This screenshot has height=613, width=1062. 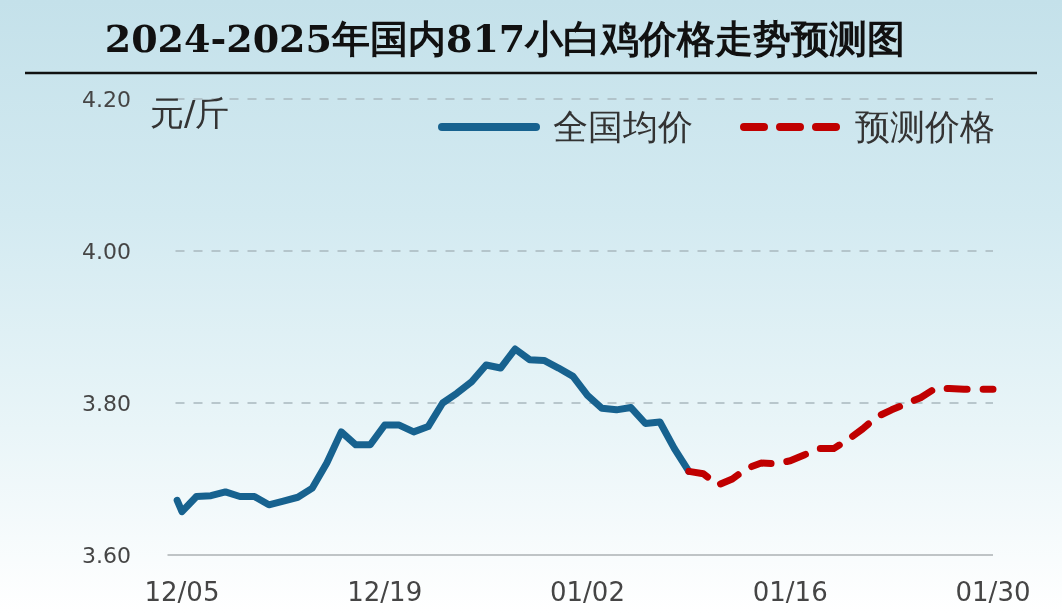 I want to click on legend-label: 预测价格, so click(x=925, y=127).